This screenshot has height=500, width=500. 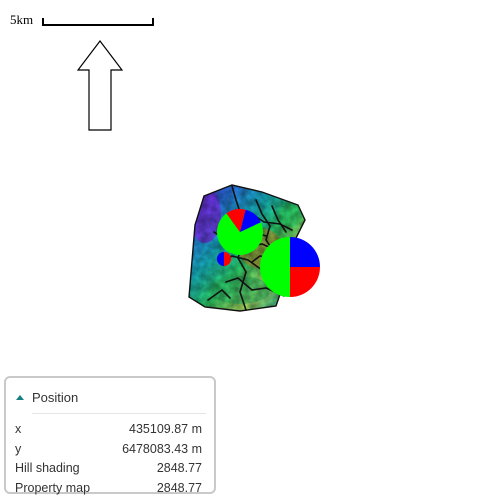 I want to click on tiny-pie, so click(x=224, y=259).